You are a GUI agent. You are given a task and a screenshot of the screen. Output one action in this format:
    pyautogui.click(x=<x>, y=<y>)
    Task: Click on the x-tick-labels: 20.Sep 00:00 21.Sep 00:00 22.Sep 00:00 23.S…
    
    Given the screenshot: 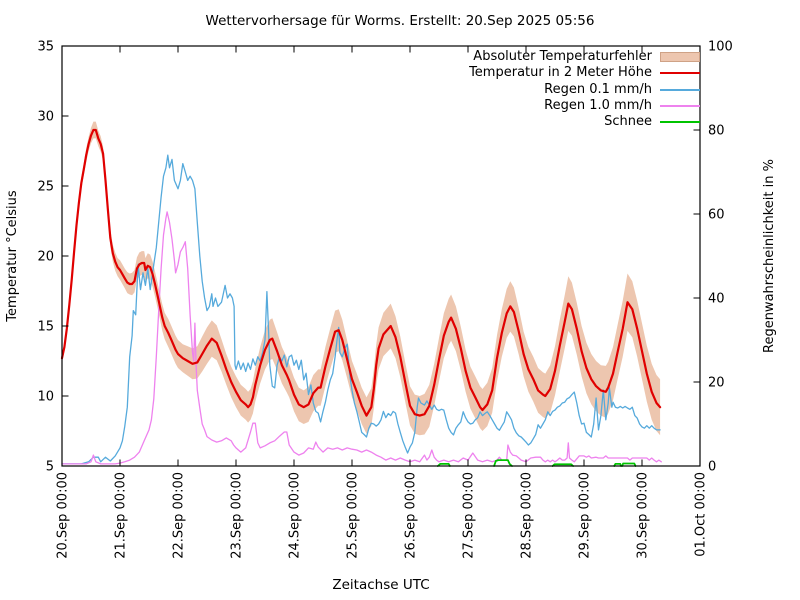 What is the action you would take?
    pyautogui.click(x=382, y=515)
    